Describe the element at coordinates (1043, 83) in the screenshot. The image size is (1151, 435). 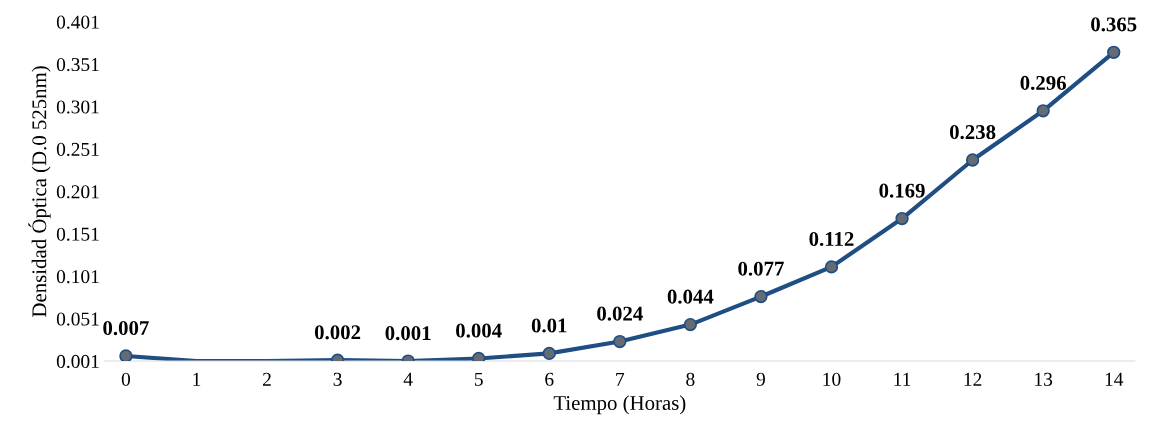
I see `data-label: 0.296` at that location.